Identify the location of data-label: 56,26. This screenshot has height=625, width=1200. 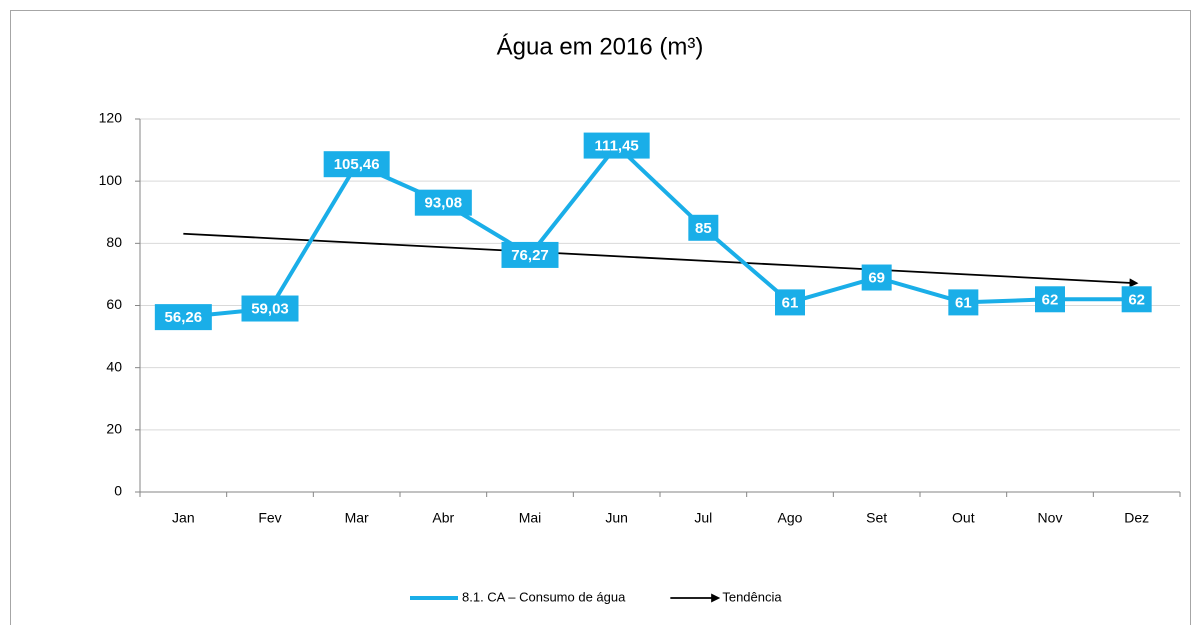
(184, 317).